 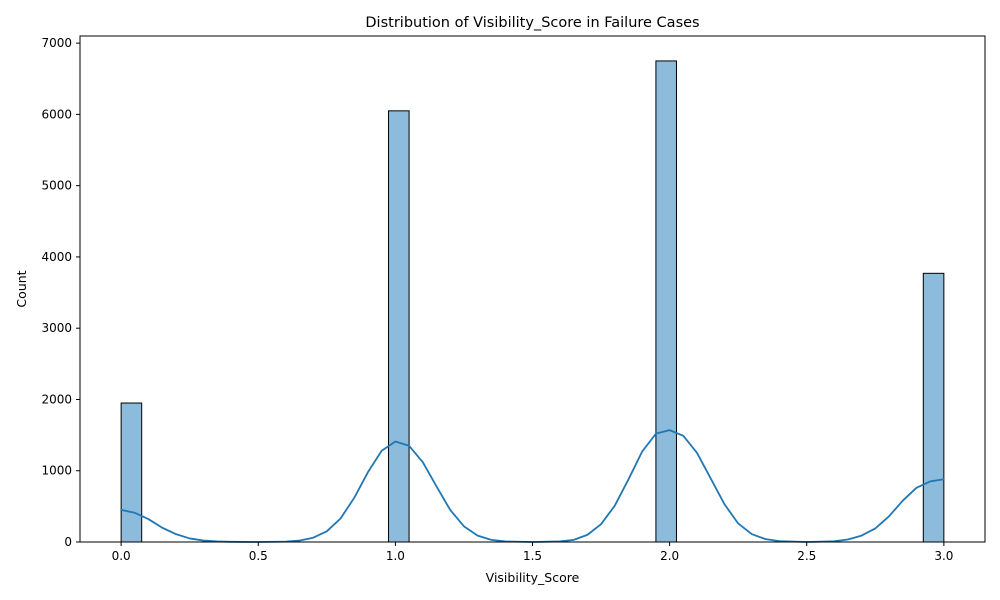 What do you see at coordinates (56, 186) in the screenshot?
I see `y-tick-label: 5000` at bounding box center [56, 186].